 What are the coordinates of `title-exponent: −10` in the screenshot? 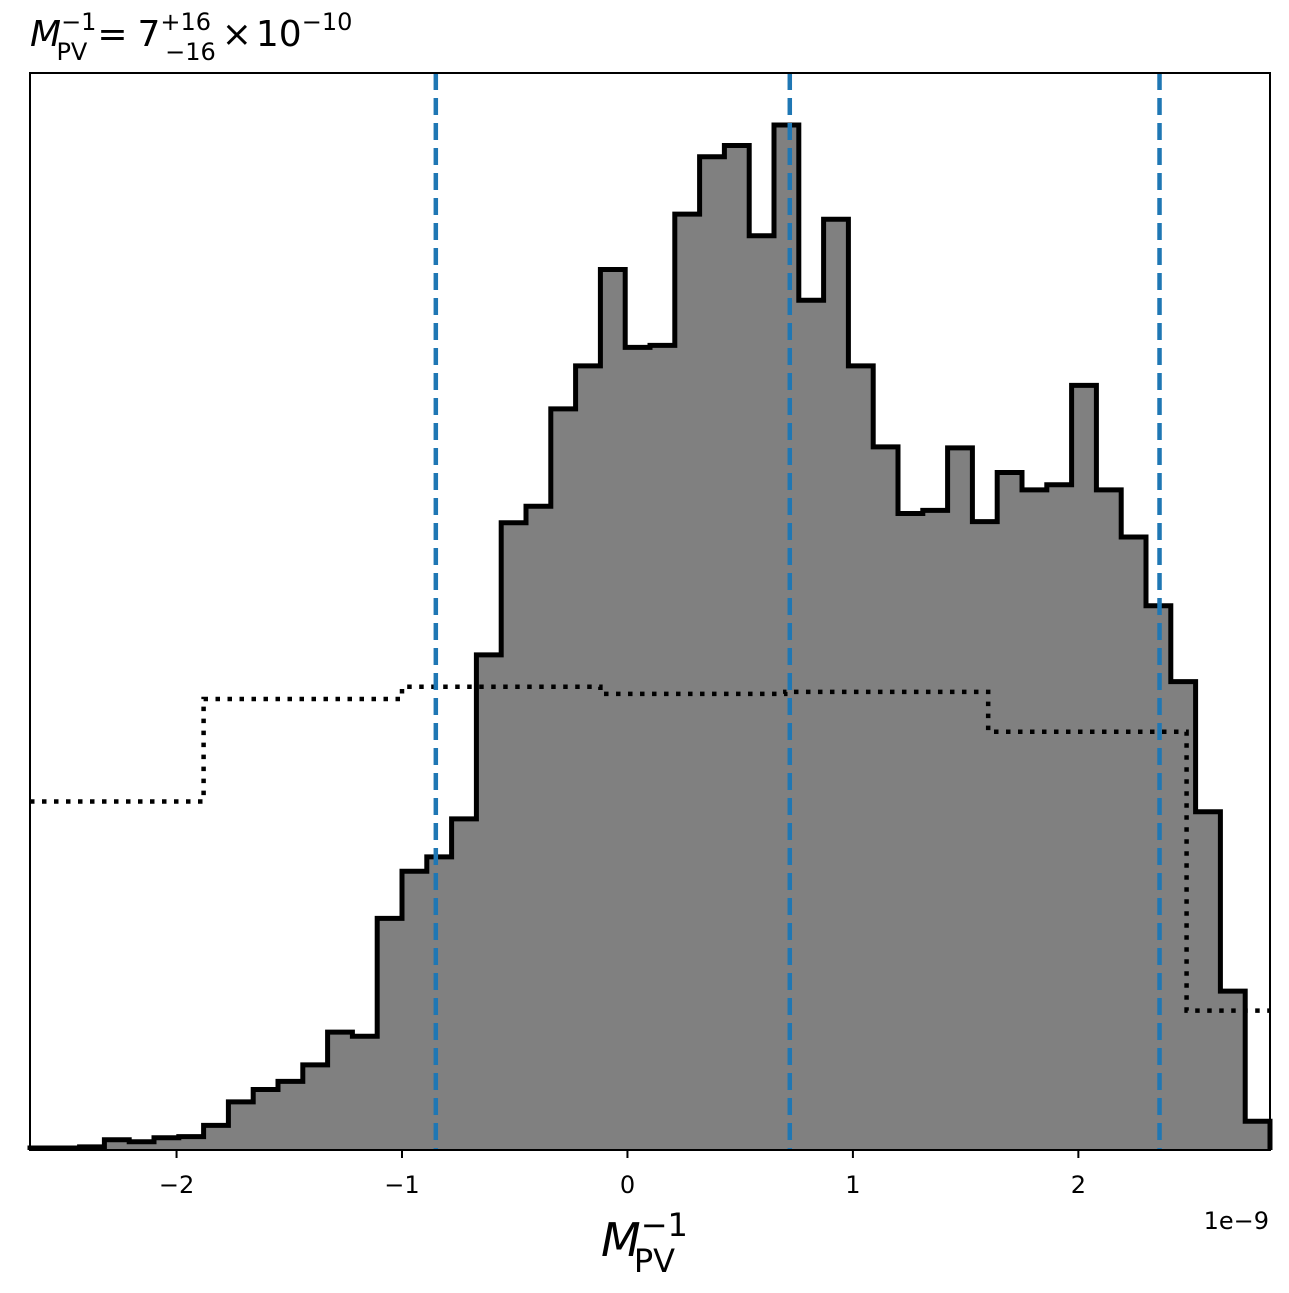 It's located at (327, 22).